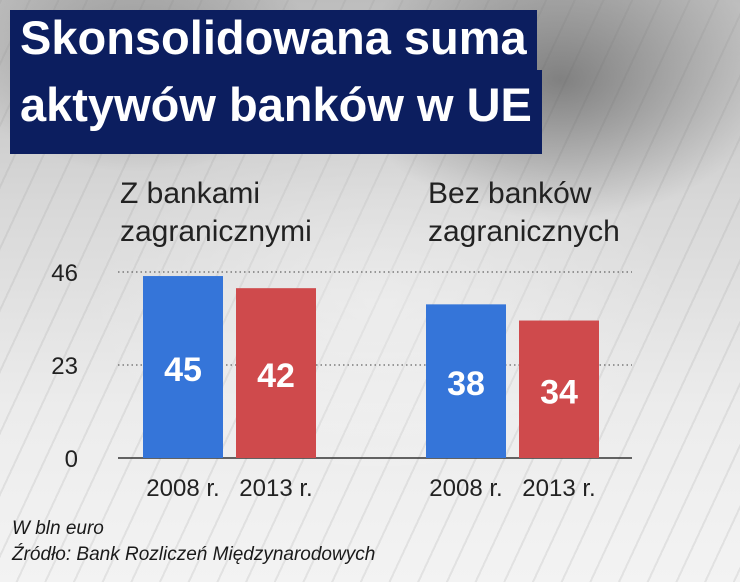  I want to click on y-tick-label-23: 23, so click(64, 366).